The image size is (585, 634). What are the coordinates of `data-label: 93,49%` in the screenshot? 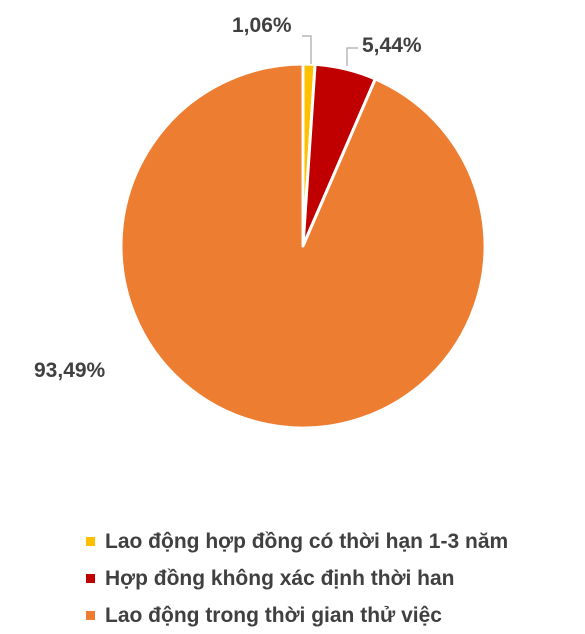 It's located at (70, 370).